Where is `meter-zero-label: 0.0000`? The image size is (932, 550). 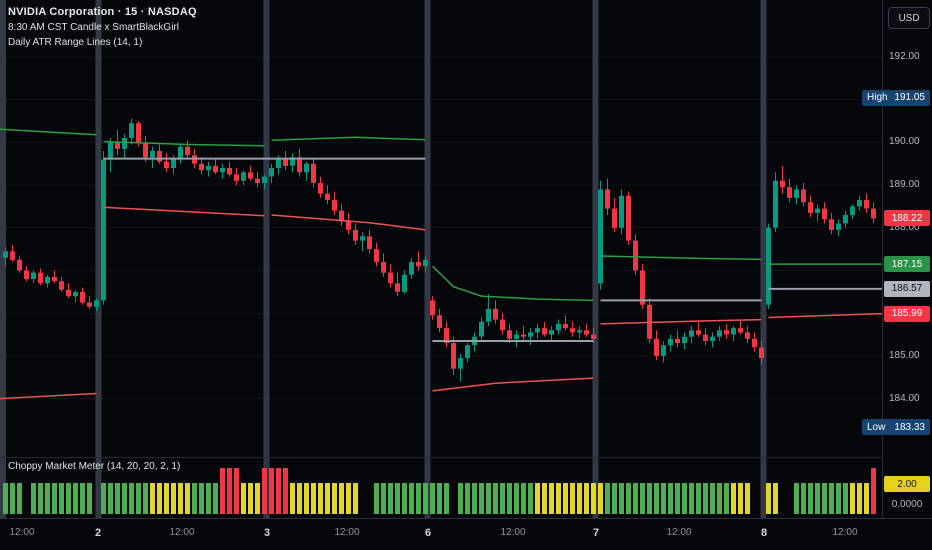 meter-zero-label: 0.0000 is located at coordinates (907, 504).